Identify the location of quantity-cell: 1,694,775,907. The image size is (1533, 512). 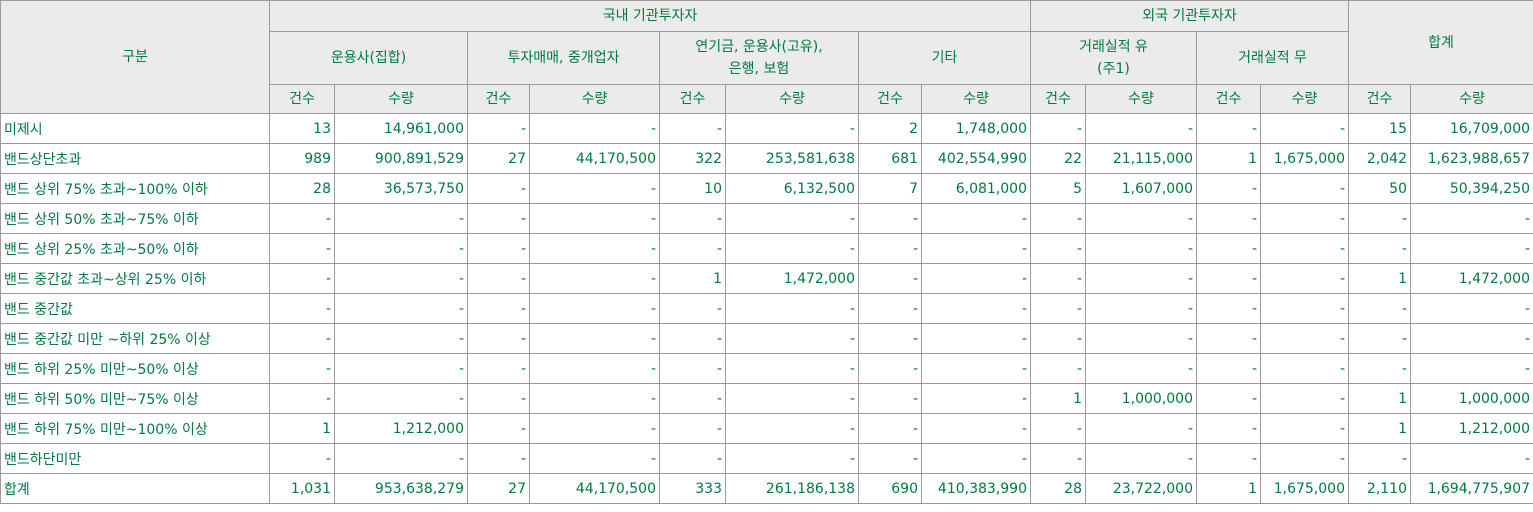
(1471, 488).